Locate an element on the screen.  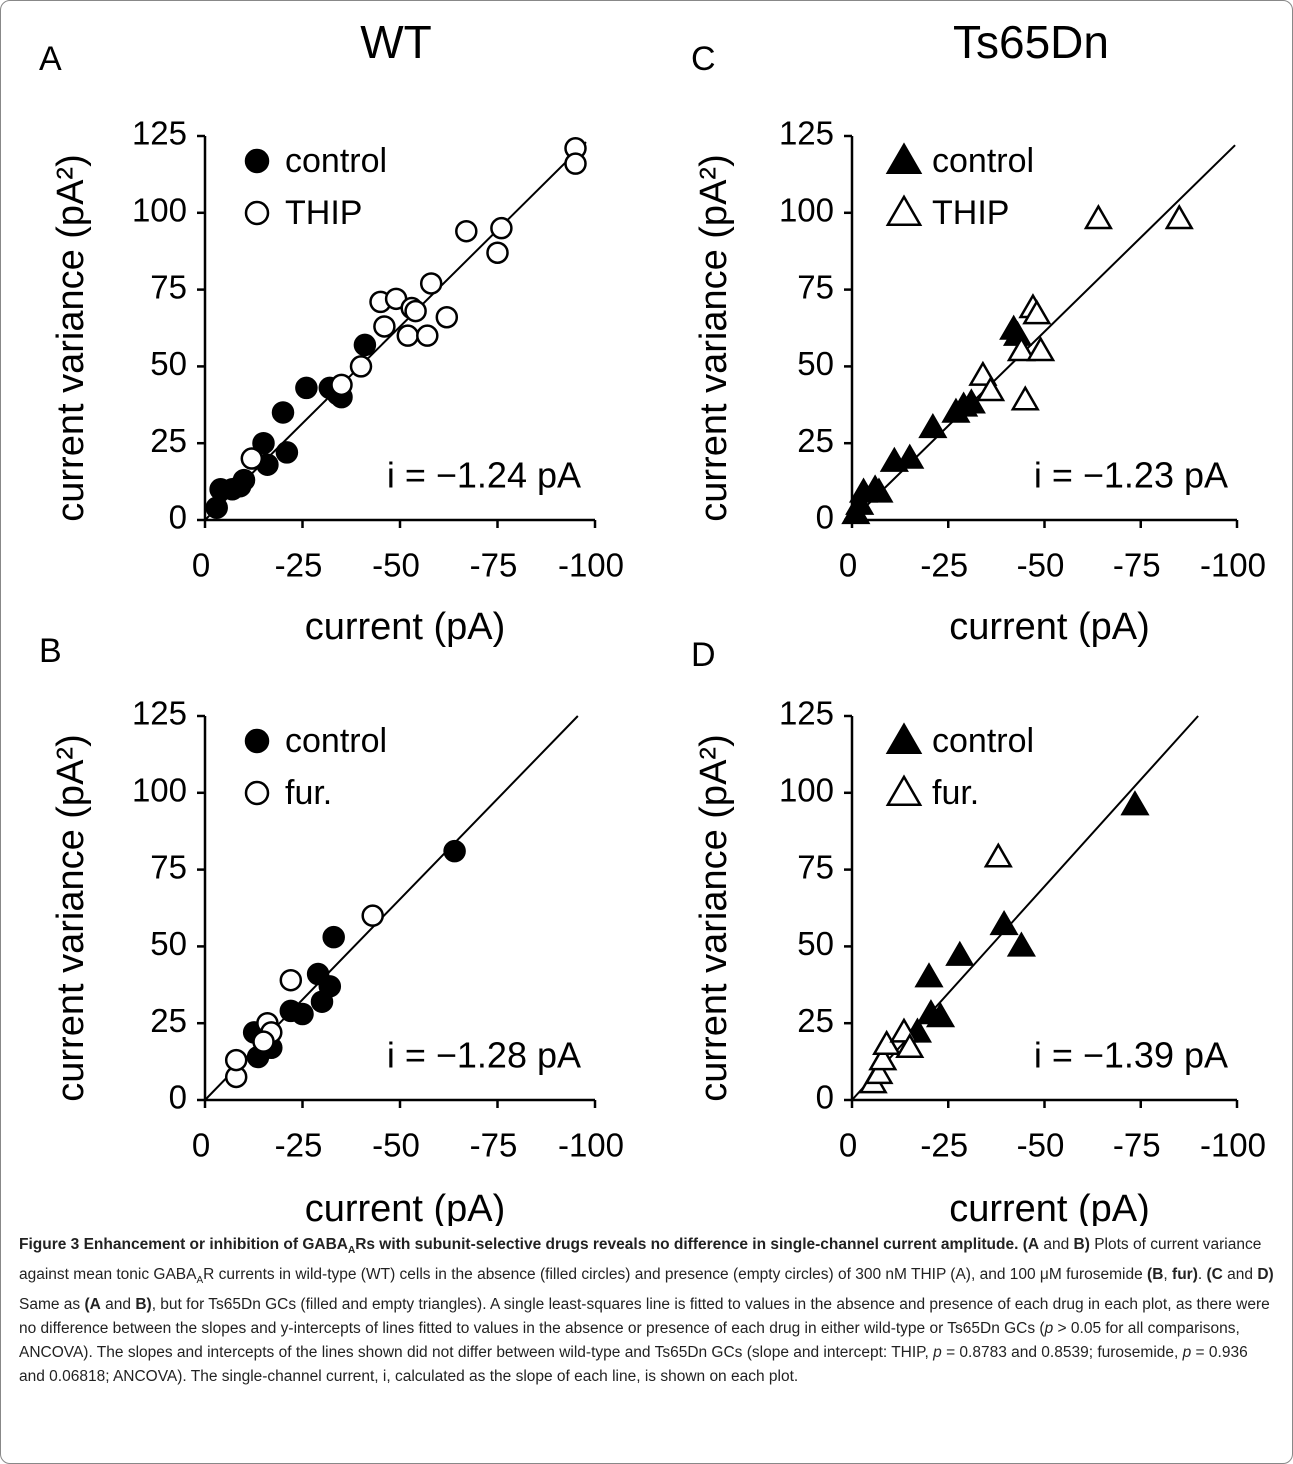
panel-label: A is located at coordinates (50, 59).